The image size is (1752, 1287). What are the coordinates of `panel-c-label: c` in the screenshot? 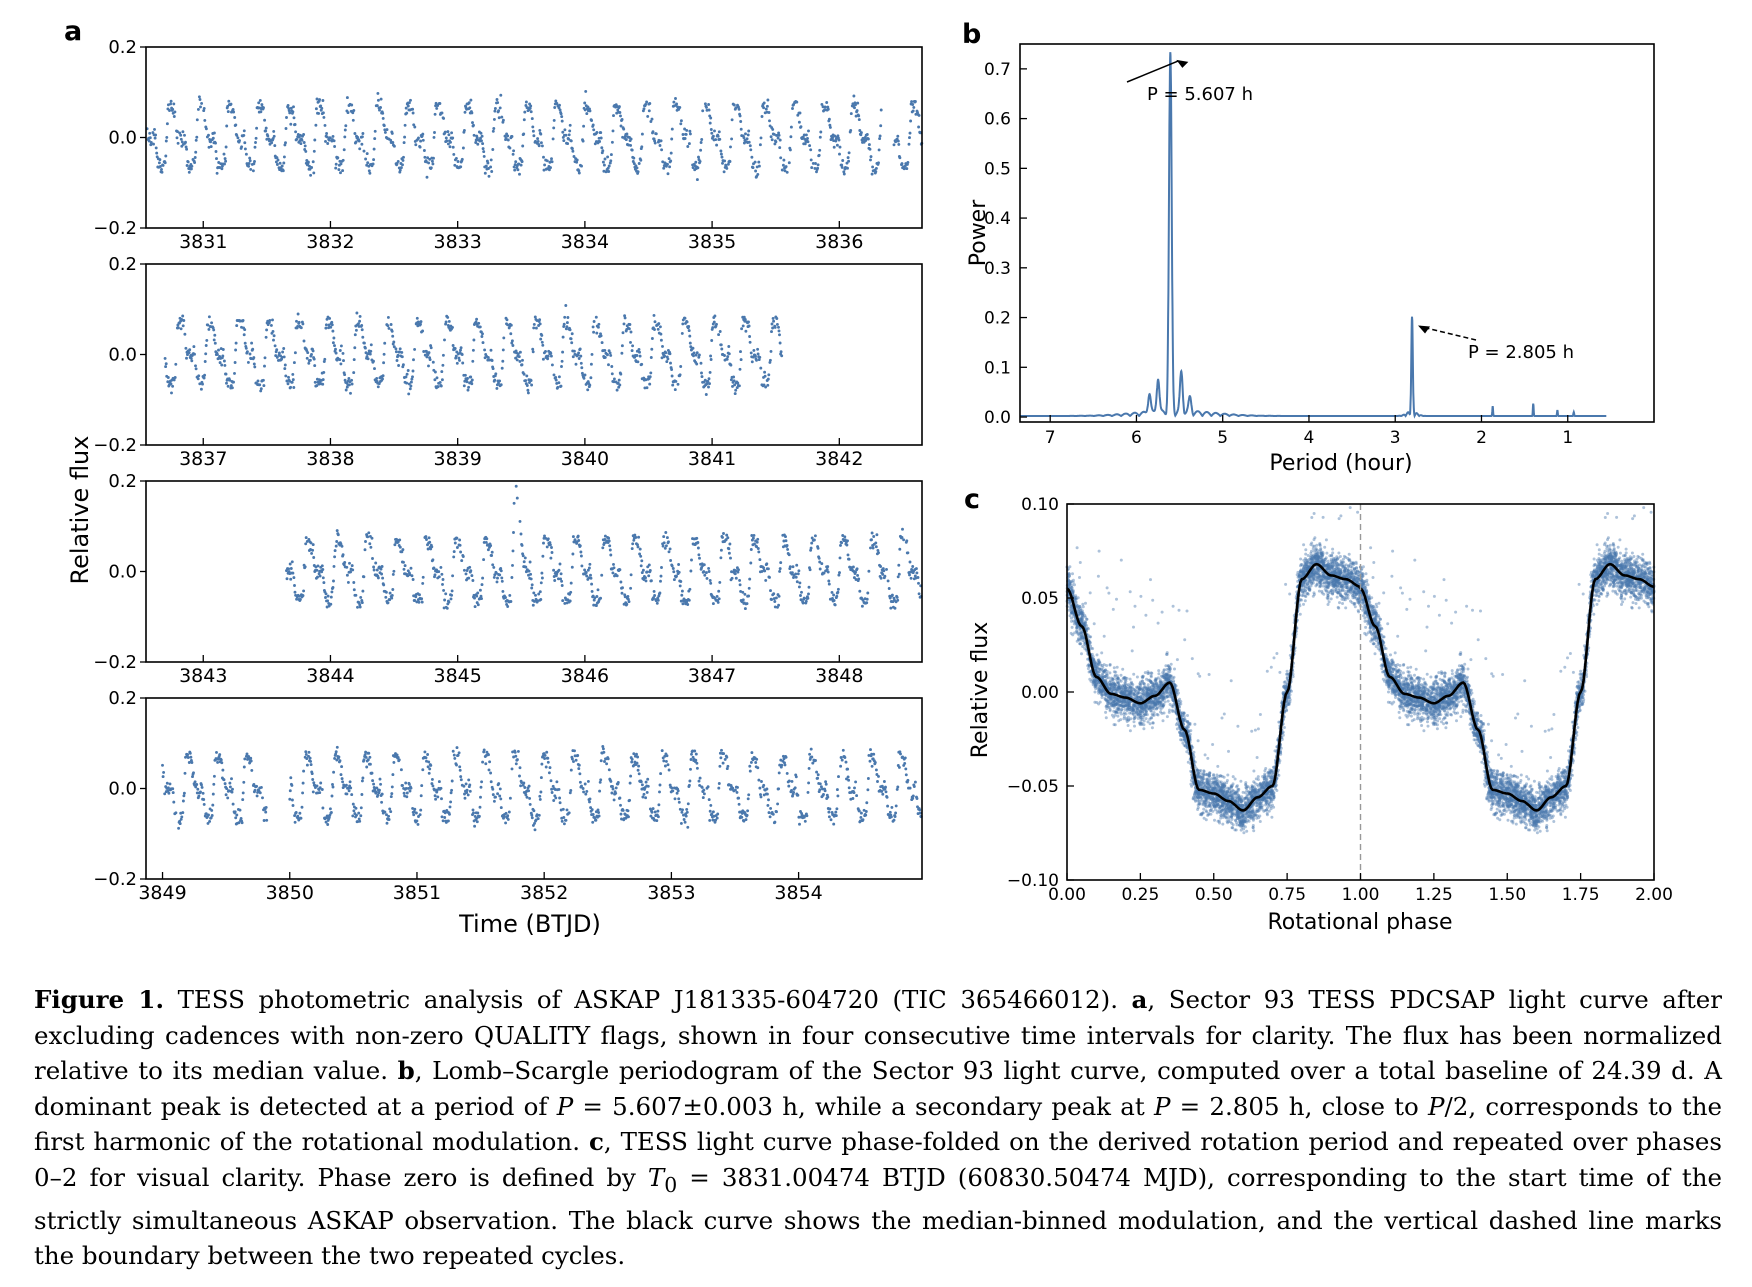 It's located at (972, 499).